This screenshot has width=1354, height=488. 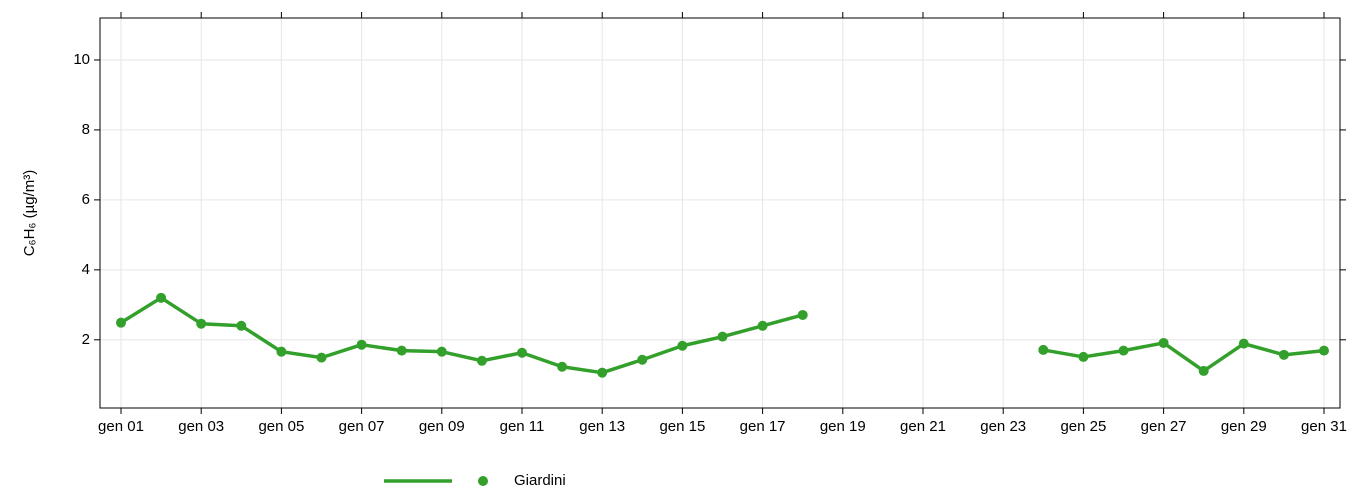 I want to click on legend-marker, so click(x=483, y=481).